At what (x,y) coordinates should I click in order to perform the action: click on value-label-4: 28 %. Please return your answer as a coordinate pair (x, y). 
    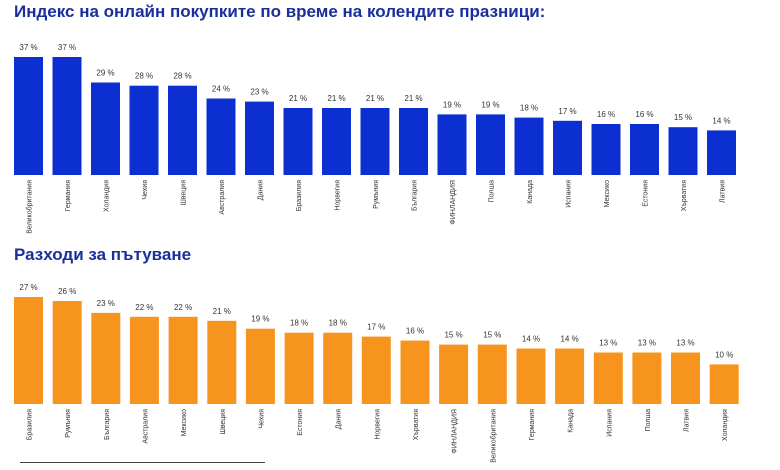
    Looking at the image, I should click on (144, 76).